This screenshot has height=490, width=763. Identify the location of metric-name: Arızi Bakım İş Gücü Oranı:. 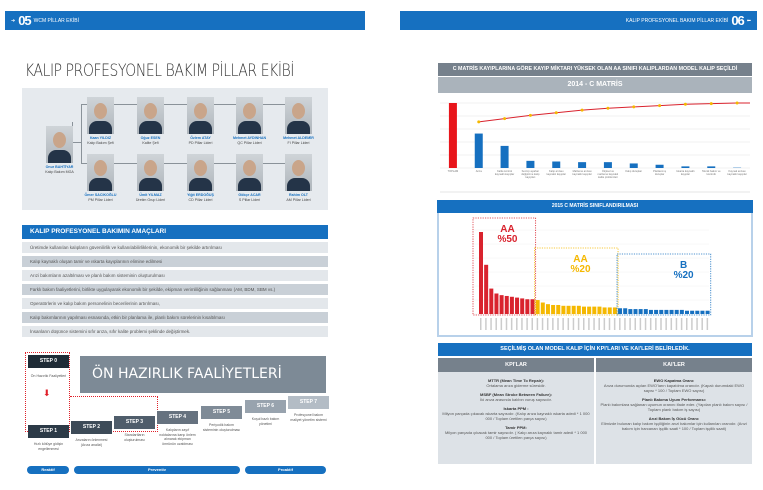
(674, 418).